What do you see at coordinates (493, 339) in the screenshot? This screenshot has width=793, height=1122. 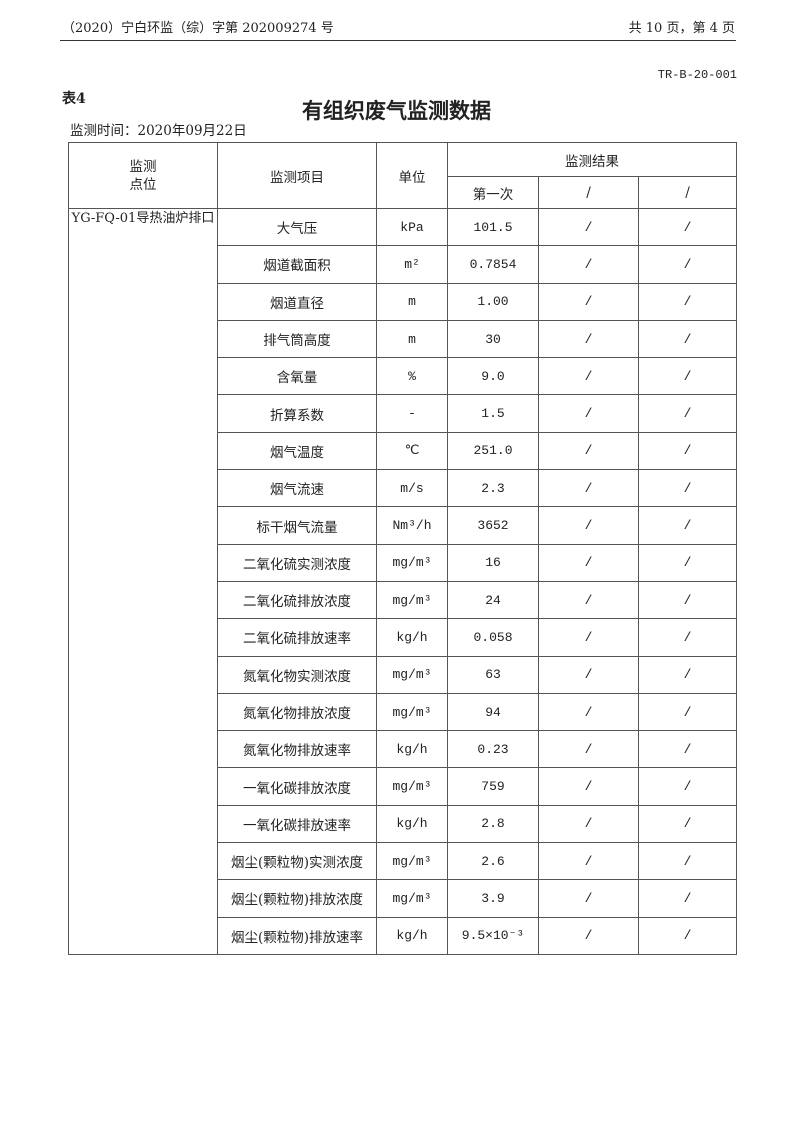 I see `value-cell: 30` at bounding box center [493, 339].